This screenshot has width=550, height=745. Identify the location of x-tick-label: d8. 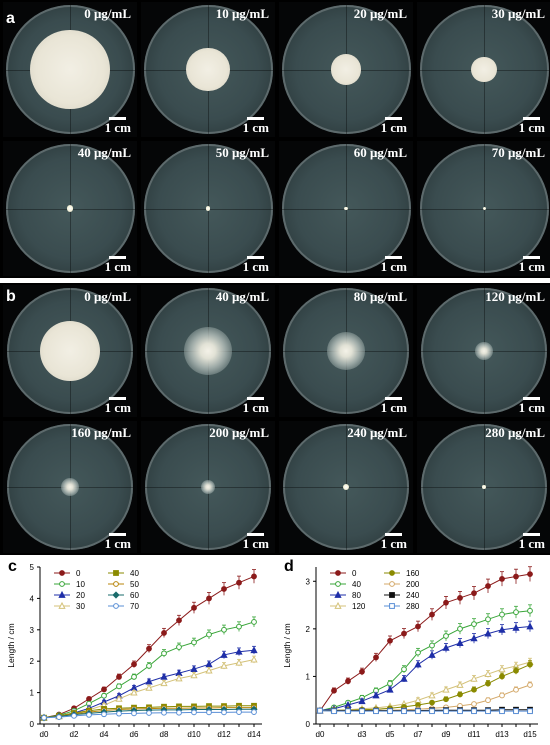
(164, 734).